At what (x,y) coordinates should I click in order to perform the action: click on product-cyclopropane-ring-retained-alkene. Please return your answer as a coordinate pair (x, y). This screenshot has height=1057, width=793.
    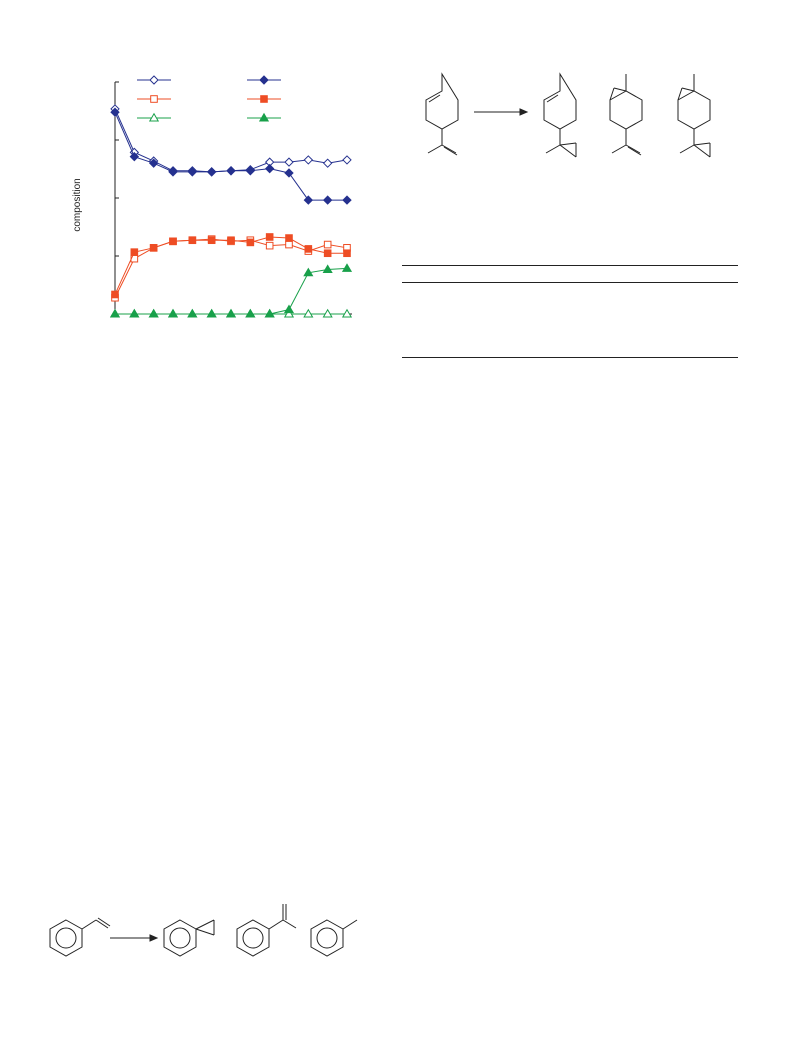
    Looking at the image, I should click on (560, 115).